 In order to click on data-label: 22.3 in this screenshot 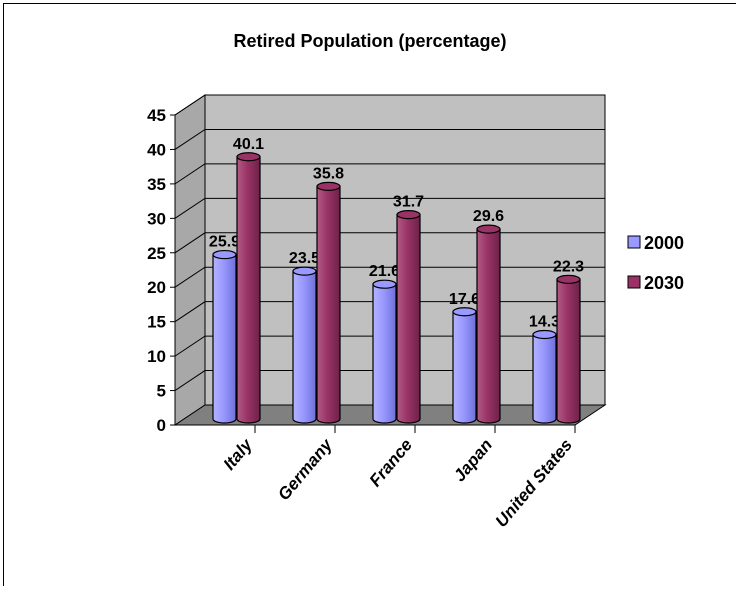, I will do `click(568, 266)`.